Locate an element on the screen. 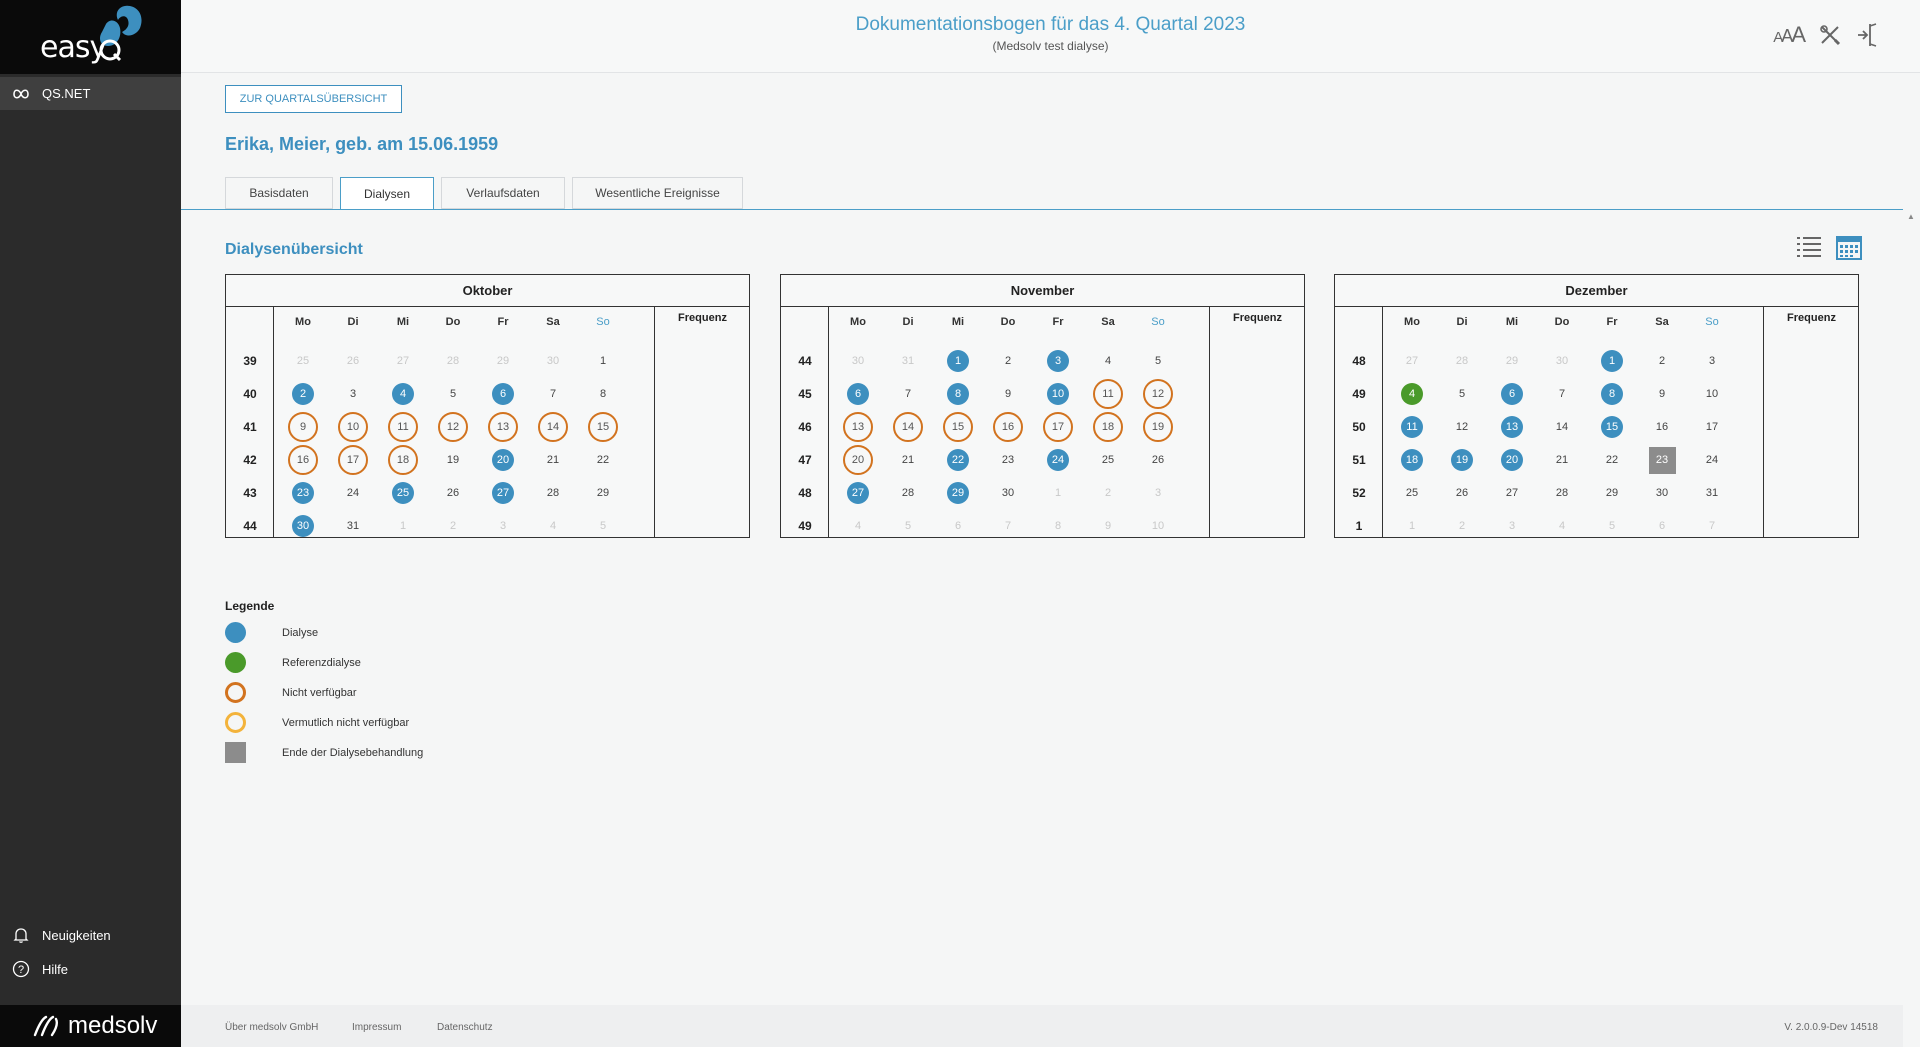  calendar-day: 8 is located at coordinates (603, 394).